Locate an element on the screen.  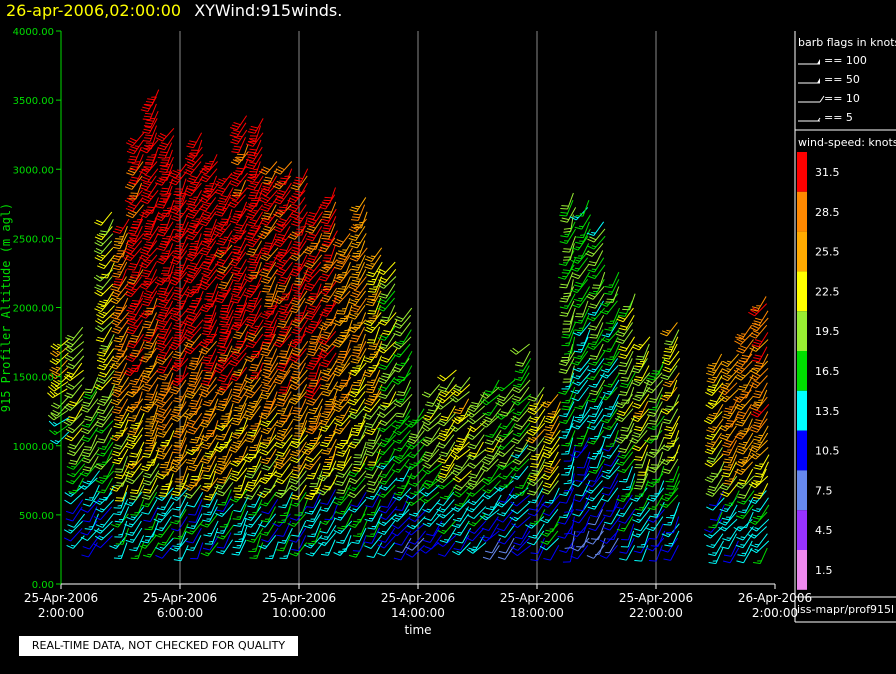
barb-staff is located at coordinates (154, 514).